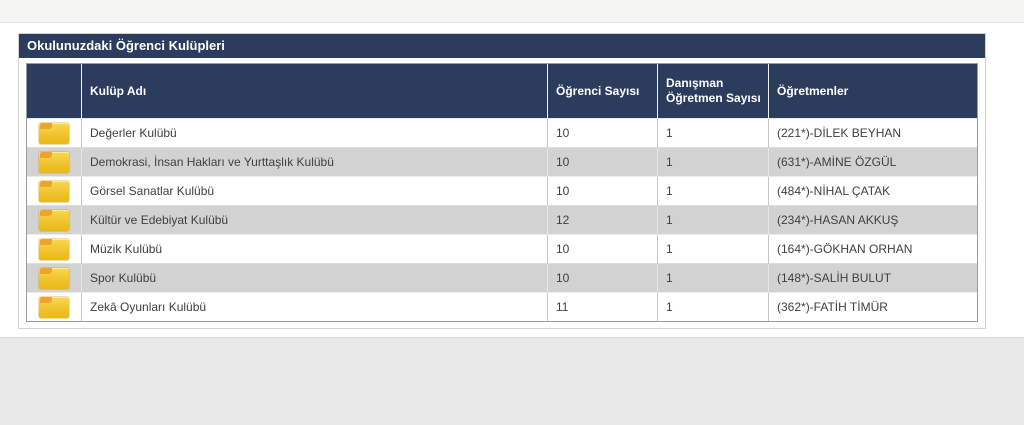  I want to click on club-name: Zekâ Oyunları Kulübü, so click(314, 306).